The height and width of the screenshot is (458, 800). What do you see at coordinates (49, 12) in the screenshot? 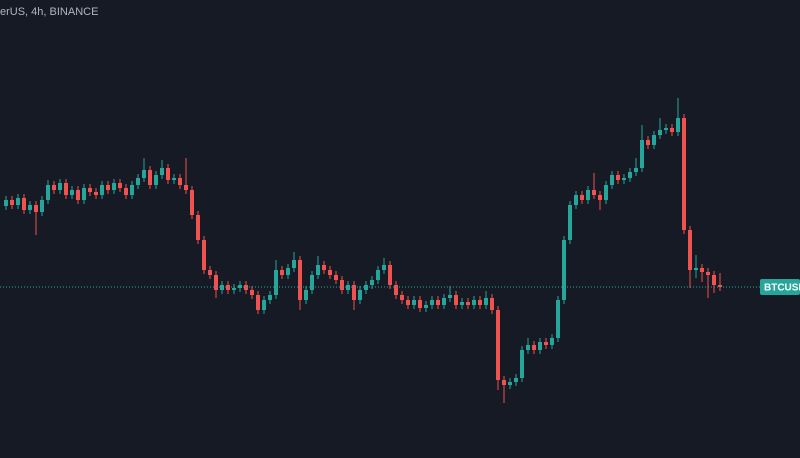
I see `chart-title: erUS, 4h, BINANCE` at bounding box center [49, 12].